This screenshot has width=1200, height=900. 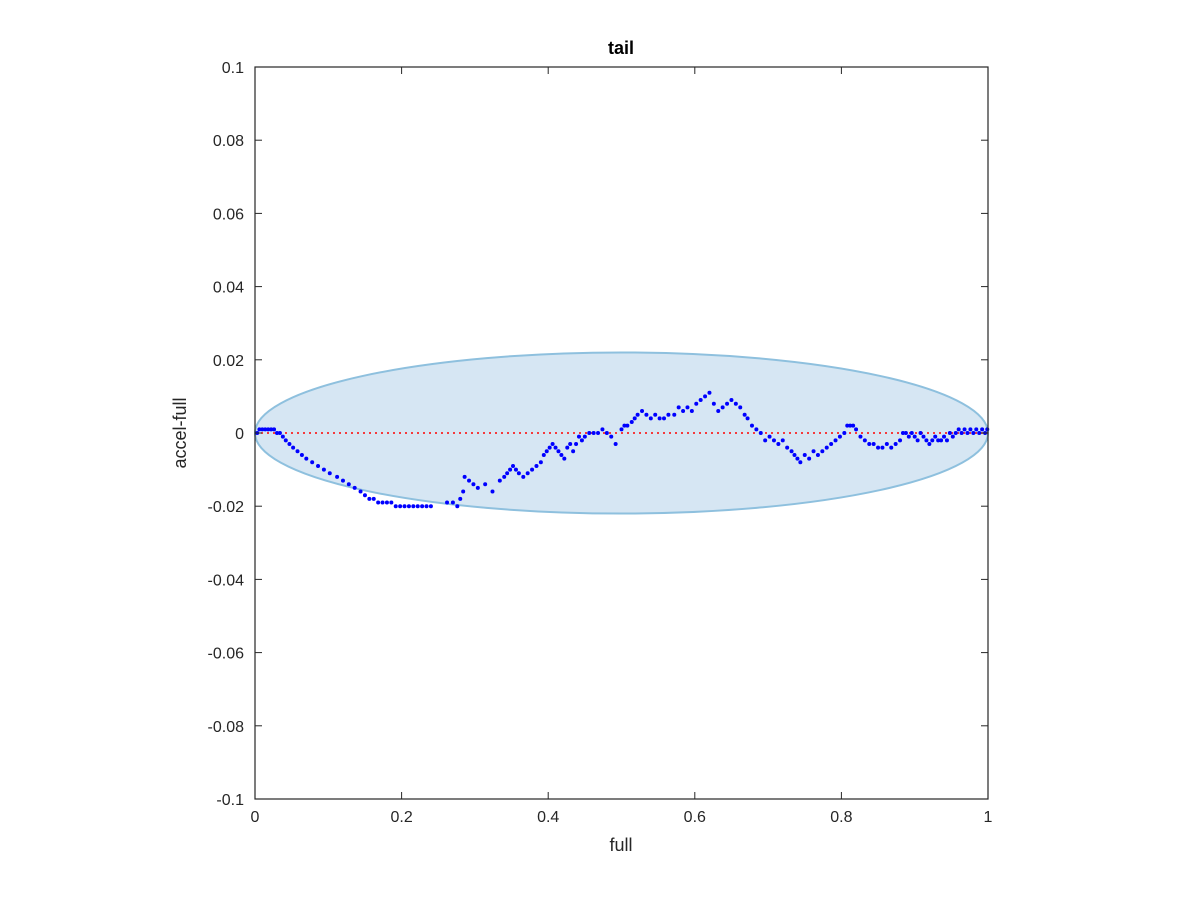 I want to click on y-tick-label: -0.08, so click(x=226, y=727).